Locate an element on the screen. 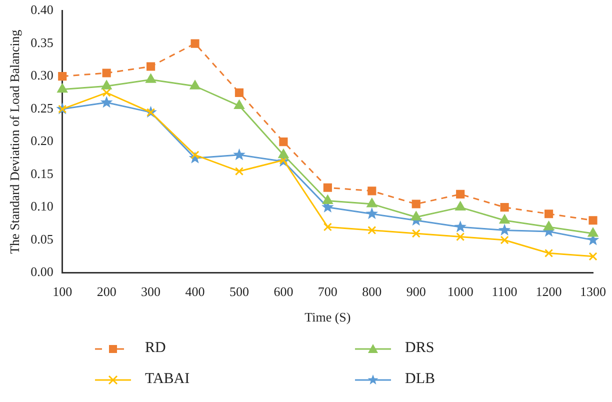 Image resolution: width=612 pixels, height=402 pixels. x-tick-label: 400 is located at coordinates (195, 292).